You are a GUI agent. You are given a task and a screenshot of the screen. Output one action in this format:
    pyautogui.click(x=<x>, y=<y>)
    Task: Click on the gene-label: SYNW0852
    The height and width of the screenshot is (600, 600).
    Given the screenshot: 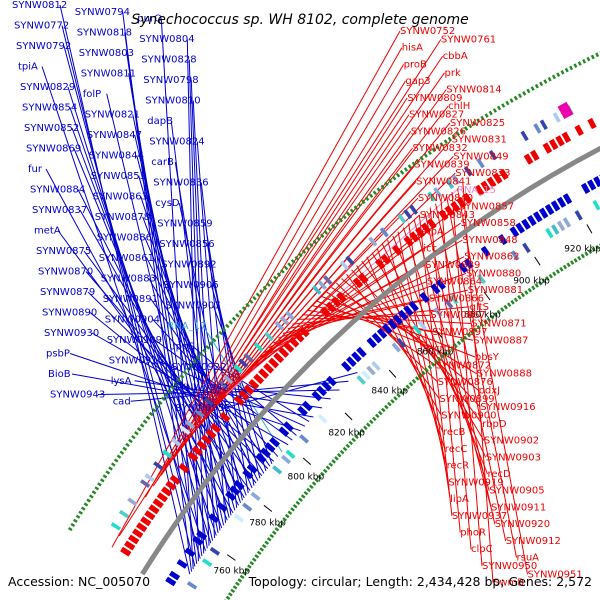 What is the action you would take?
    pyautogui.click(x=51, y=128)
    